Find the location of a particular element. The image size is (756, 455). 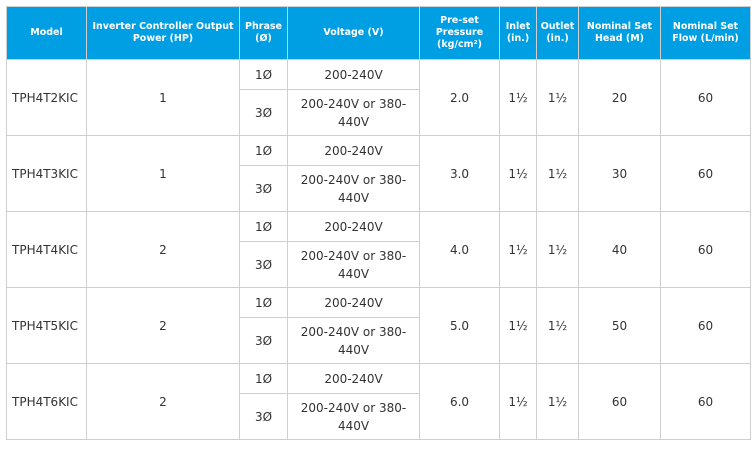

header-outlet: Outlet (in.) is located at coordinates (557, 33).